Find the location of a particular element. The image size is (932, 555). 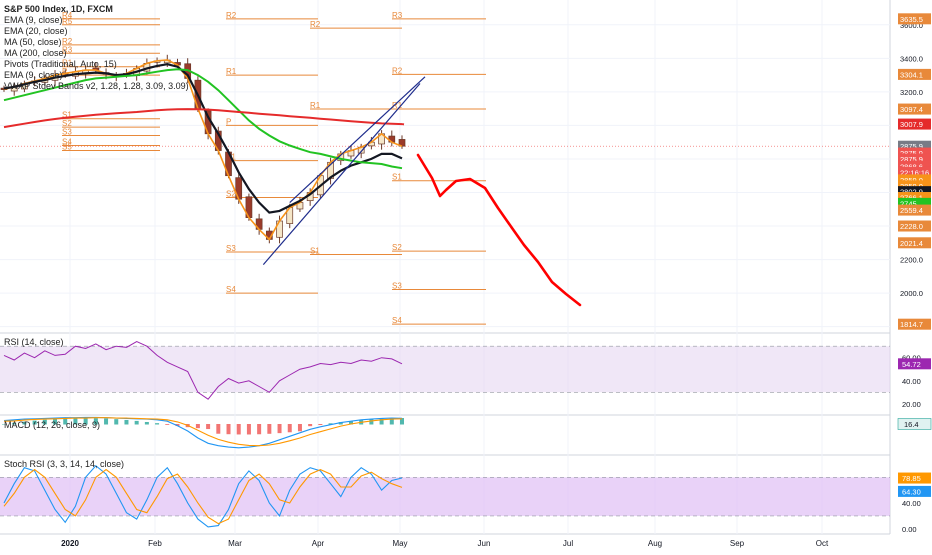

rsi-last-label: 54.72 is located at coordinates (911, 364).